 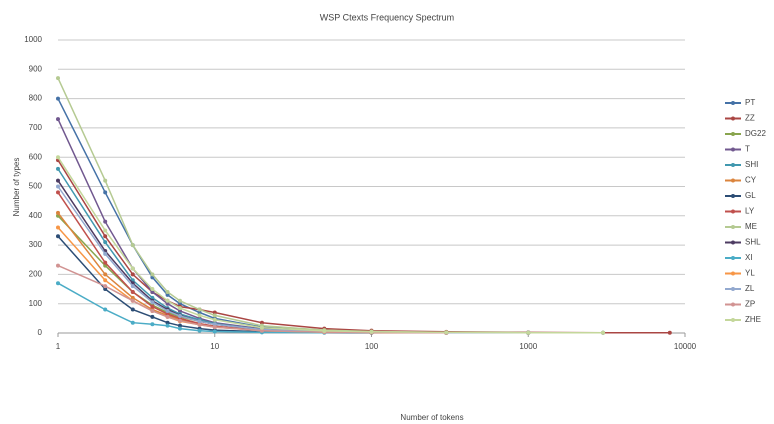 What do you see at coordinates (753, 242) in the screenshot?
I see `legend-label: SHL` at bounding box center [753, 242].